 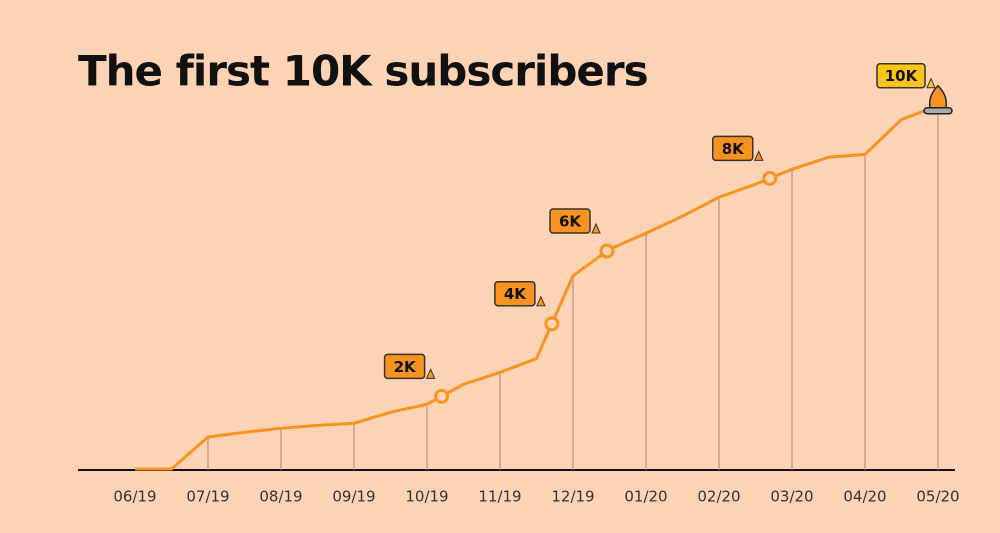 What do you see at coordinates (791, 497) in the screenshot?
I see `x-tick-label: 03/20` at bounding box center [791, 497].